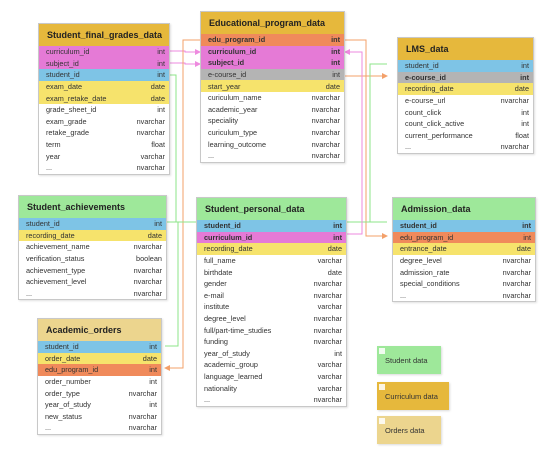  I want to click on legend-swatch, so click(413, 396).